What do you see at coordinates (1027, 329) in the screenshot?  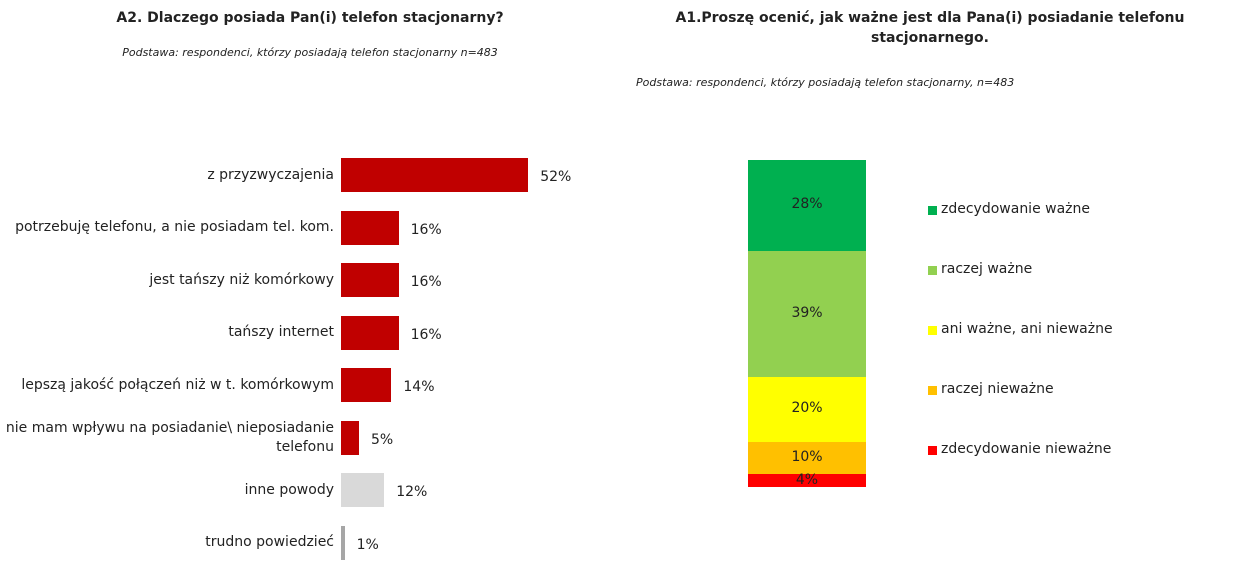 I see `legend-label: ani ważne, ani nieważne` at bounding box center [1027, 329].